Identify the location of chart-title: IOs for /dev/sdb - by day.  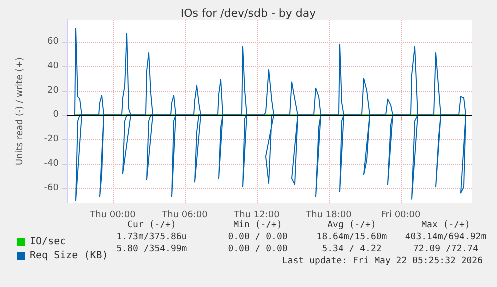
(248, 13).